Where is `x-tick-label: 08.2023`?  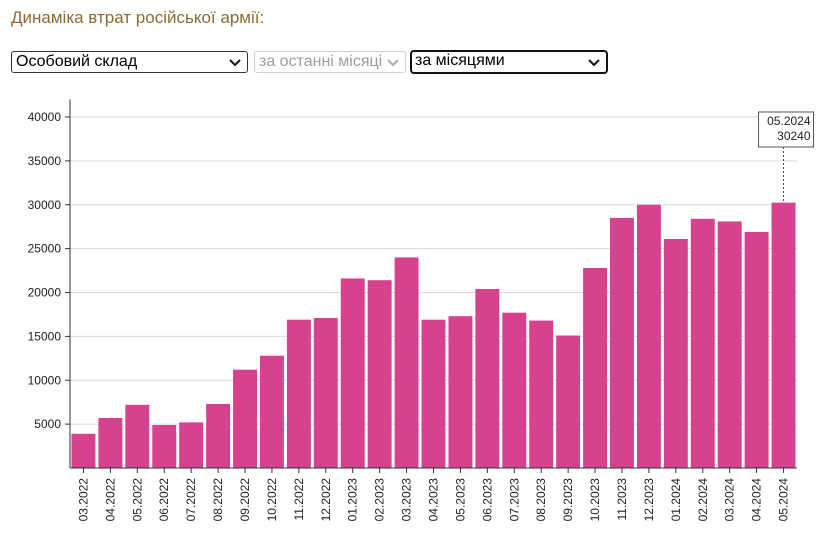
x-tick-label: 08.2023 is located at coordinates (541, 500).